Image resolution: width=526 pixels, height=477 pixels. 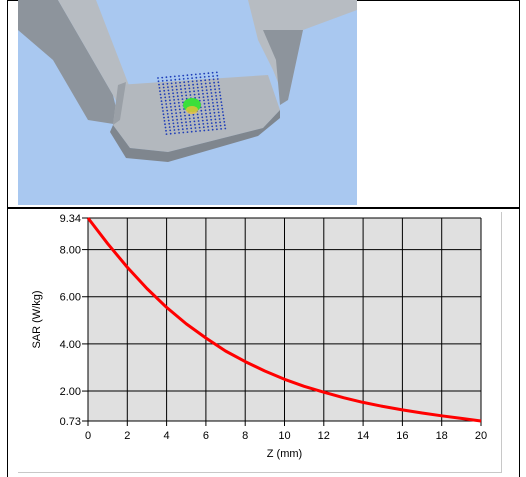 What do you see at coordinates (167, 436) in the screenshot?
I see `x-tick-label: 4` at bounding box center [167, 436].